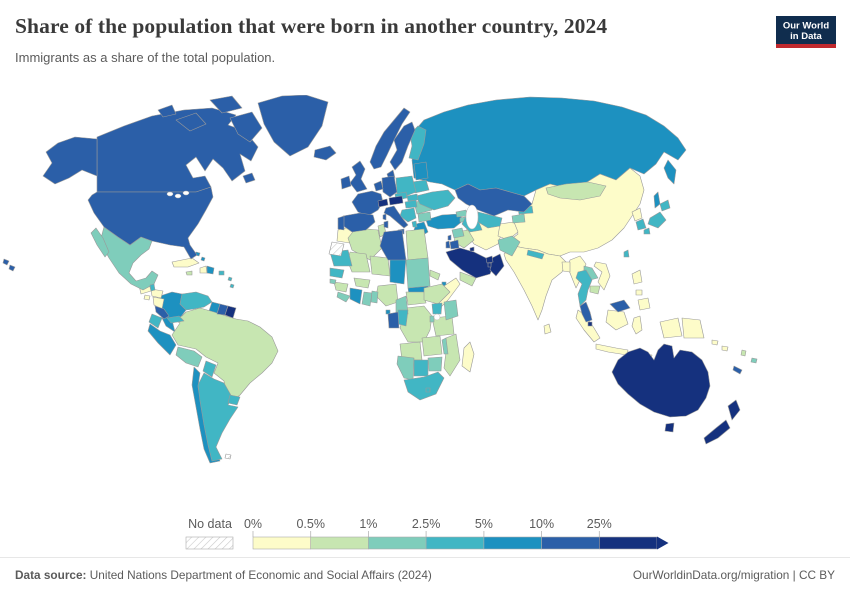 Image resolution: width=850 pixels, height=600 pixels. I want to click on country-tajikistan, so click(518, 218).